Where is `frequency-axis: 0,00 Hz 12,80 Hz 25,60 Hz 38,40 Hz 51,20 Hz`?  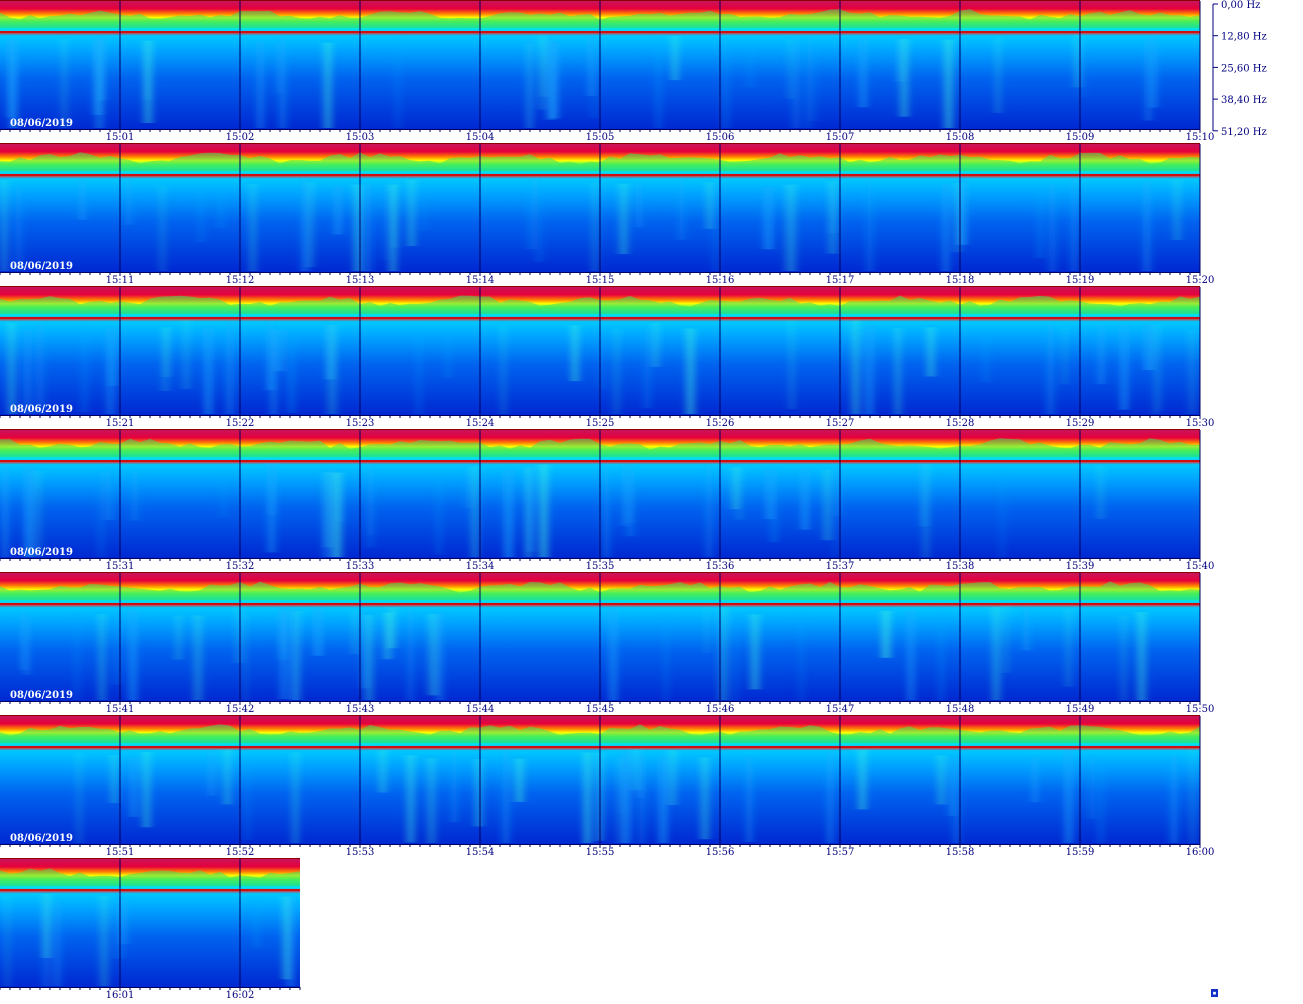
frequency-axis: 0,00 Hz 12,80 Hz 25,60 Hz 38,40 Hz 51,20 Hz is located at coordinates (1239, 69).